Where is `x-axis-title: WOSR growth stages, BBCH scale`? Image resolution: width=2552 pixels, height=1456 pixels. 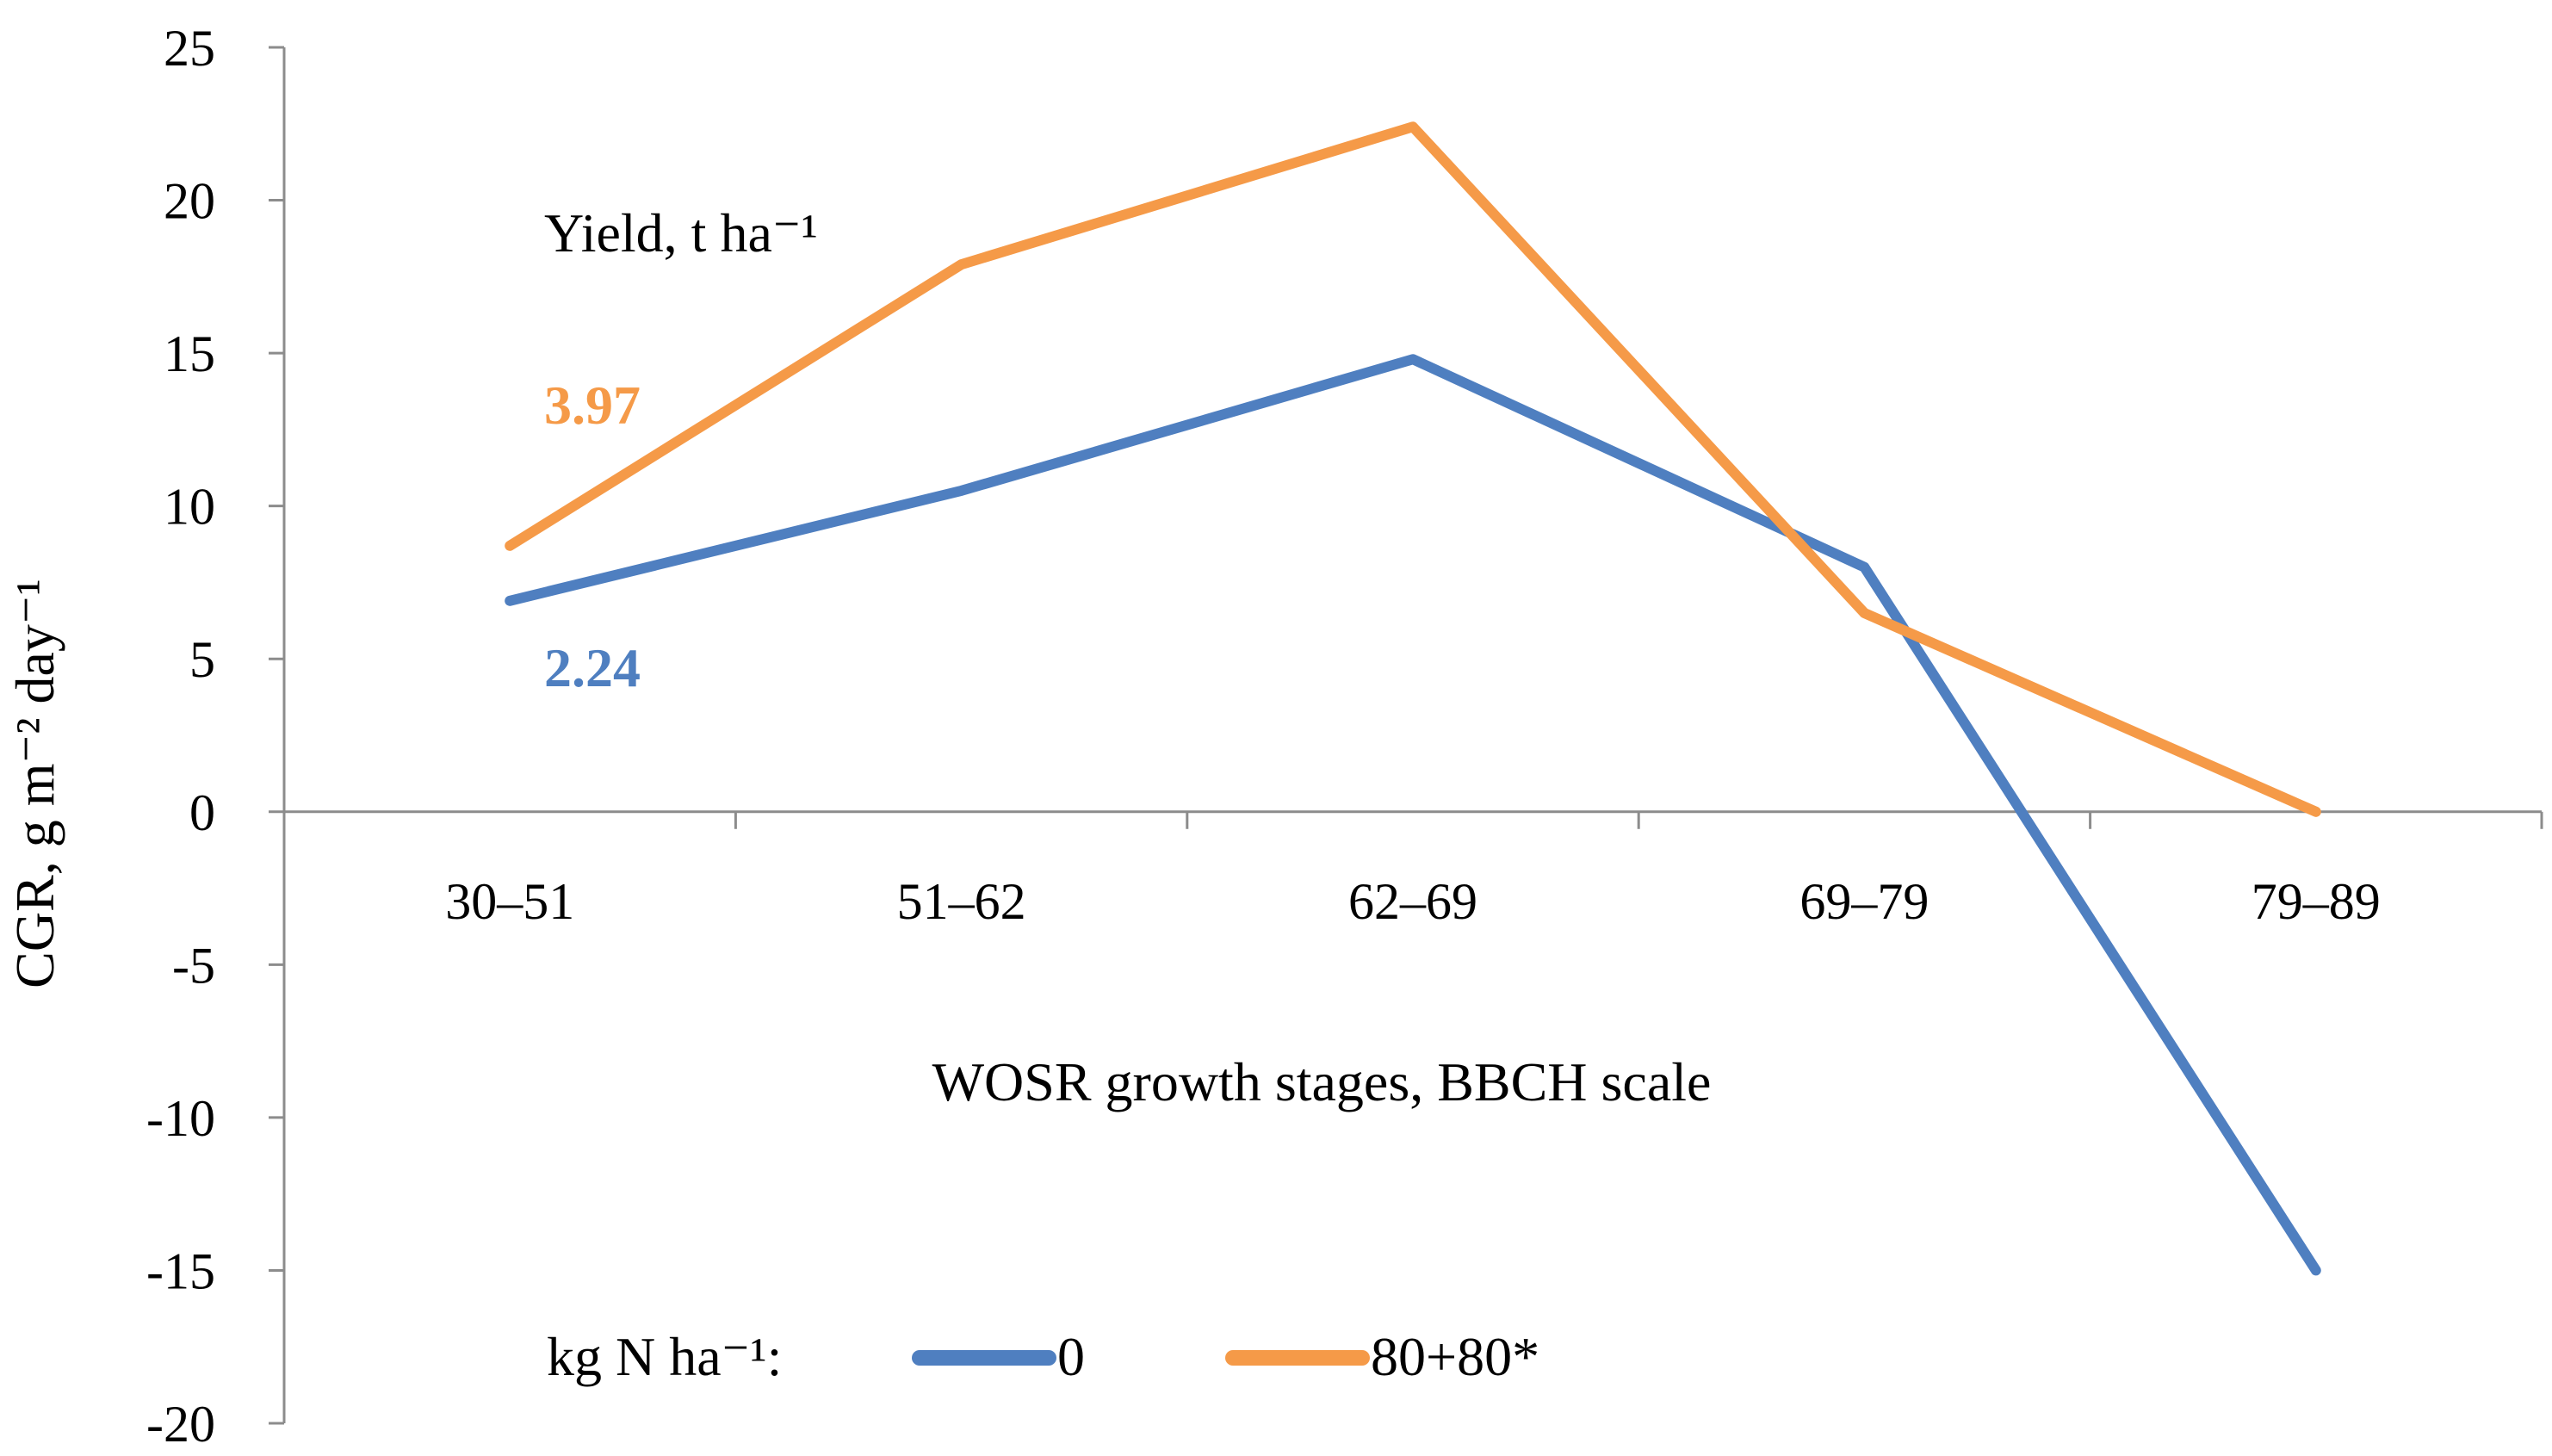 x-axis-title: WOSR growth stages, BBCH scale is located at coordinates (1322, 1082).